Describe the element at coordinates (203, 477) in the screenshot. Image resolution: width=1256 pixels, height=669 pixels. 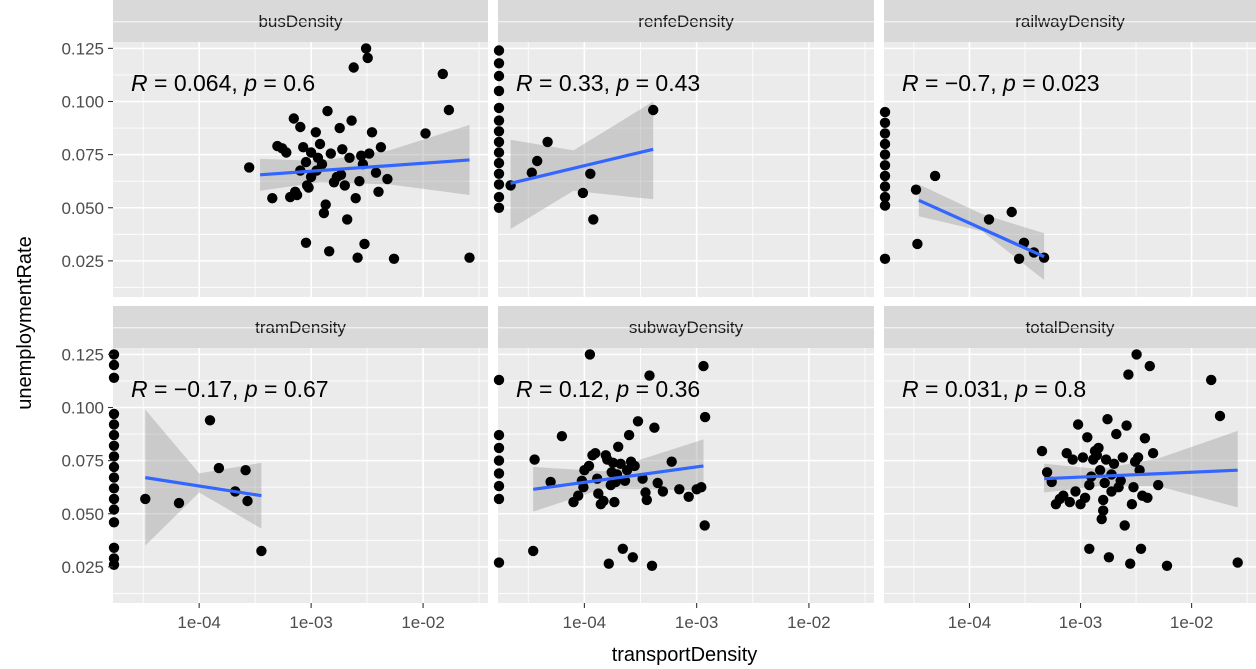
I see `confidence-band` at that location.